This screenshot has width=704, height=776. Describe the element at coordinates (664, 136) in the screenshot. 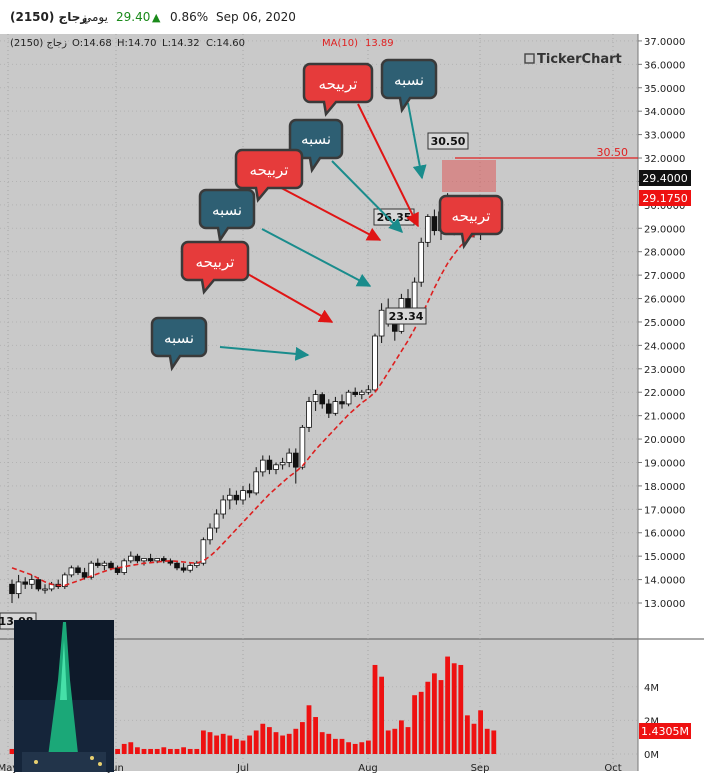

I see `y-tick-label: 33.0000` at that location.